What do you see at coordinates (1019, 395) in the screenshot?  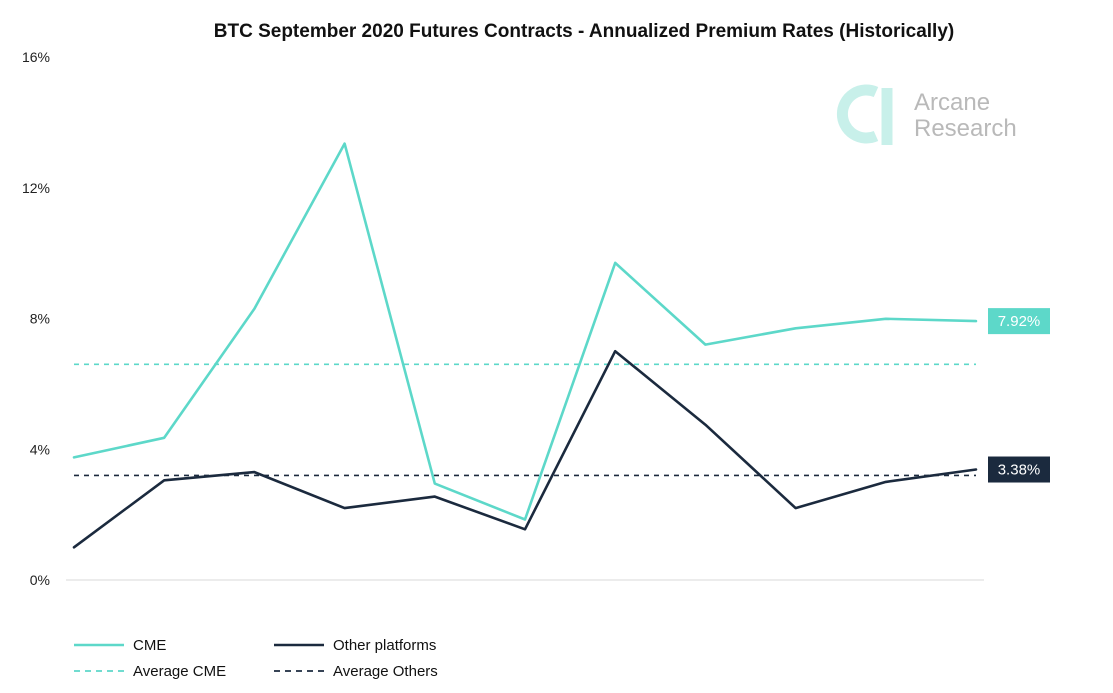 I see `end-labels: 7.92% 3.38%` at bounding box center [1019, 395].